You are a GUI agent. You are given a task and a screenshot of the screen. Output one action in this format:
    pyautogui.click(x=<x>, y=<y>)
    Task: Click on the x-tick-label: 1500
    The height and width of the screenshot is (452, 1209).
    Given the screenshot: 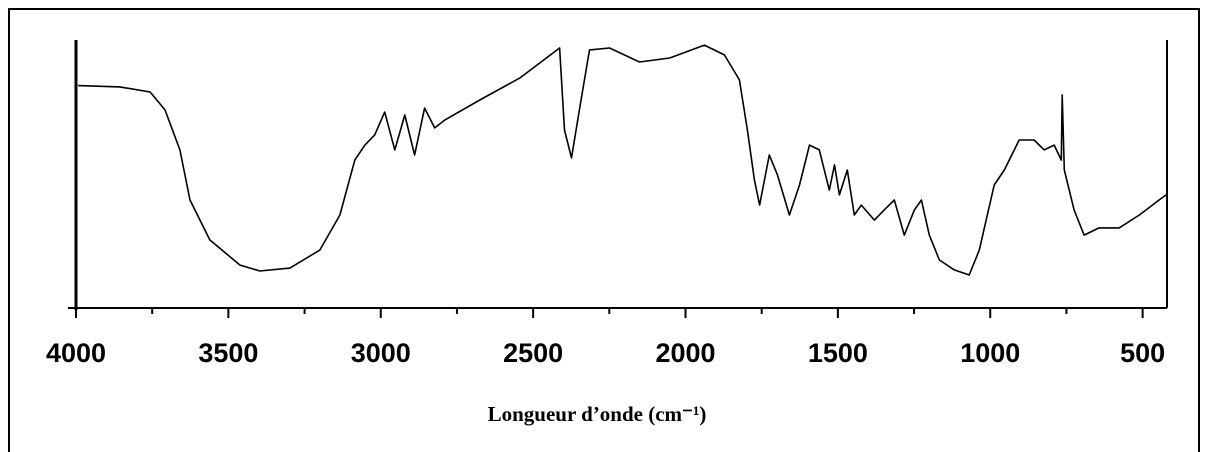 What is the action you would take?
    pyautogui.click(x=838, y=353)
    